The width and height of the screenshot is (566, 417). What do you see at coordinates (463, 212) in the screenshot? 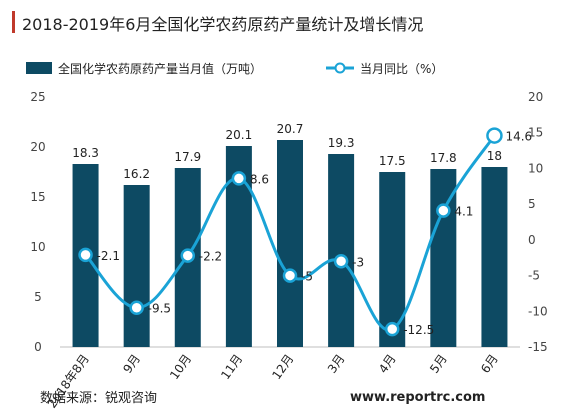
I see `line-value-label: 4.1` at bounding box center [463, 212].